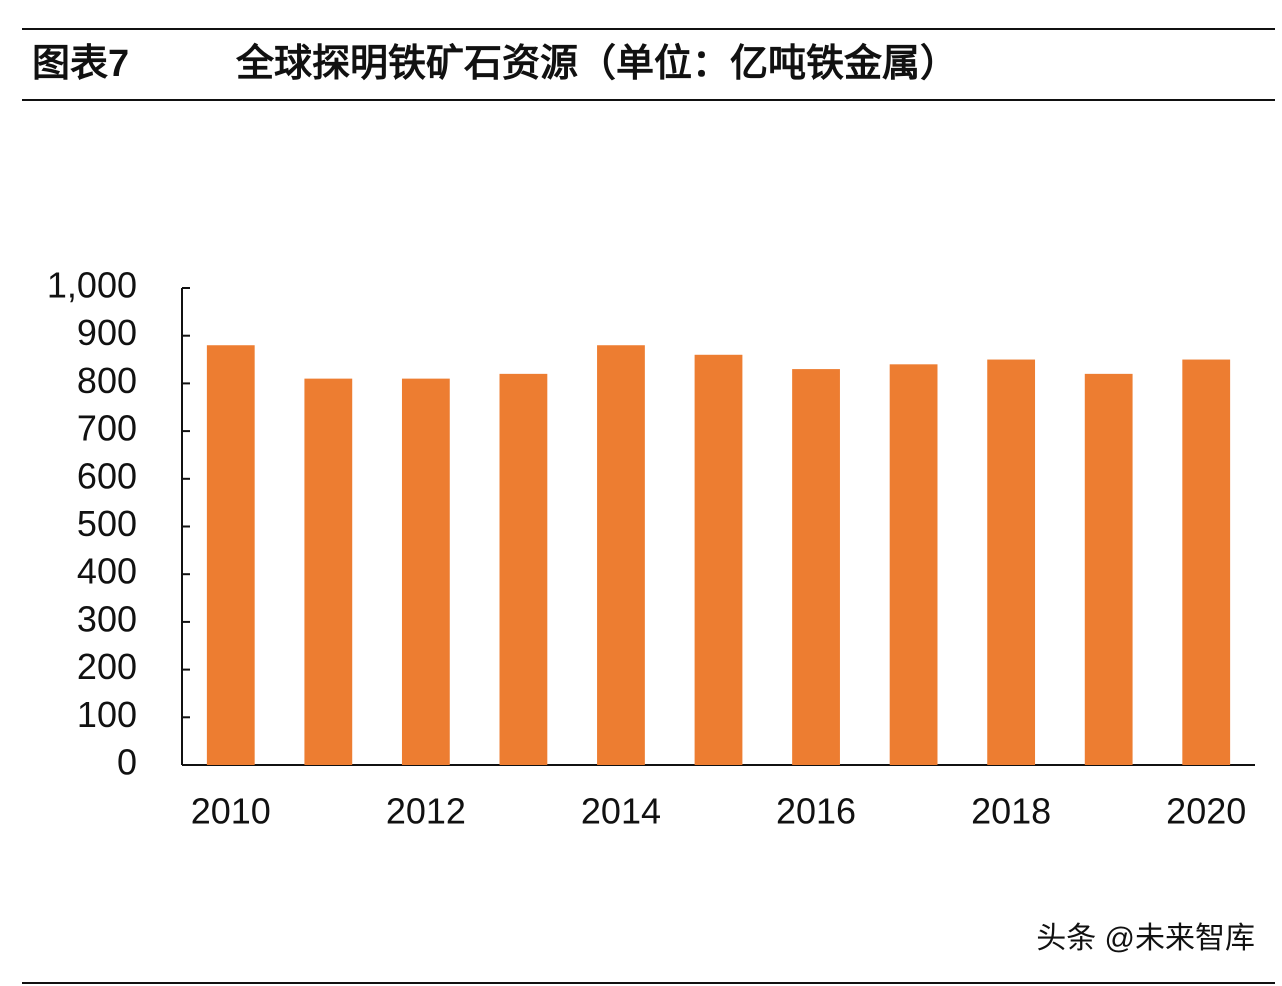 This screenshot has height=986, width=1282. What do you see at coordinates (231, 811) in the screenshot?
I see `x-tick-label: 2010` at bounding box center [231, 811].